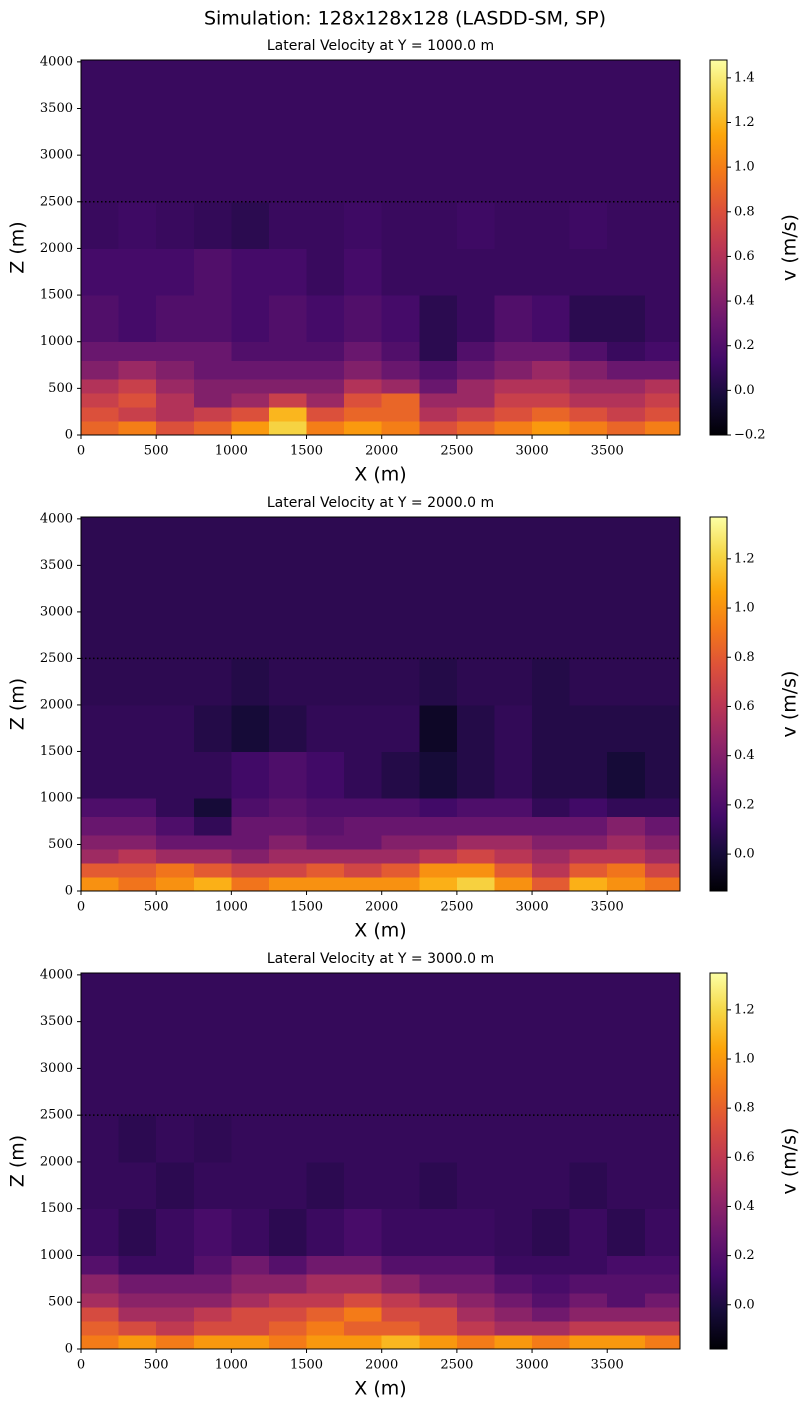  What do you see at coordinates (56, 658) in the screenshot?
I see `y-tick-label: 2500` at bounding box center [56, 658].